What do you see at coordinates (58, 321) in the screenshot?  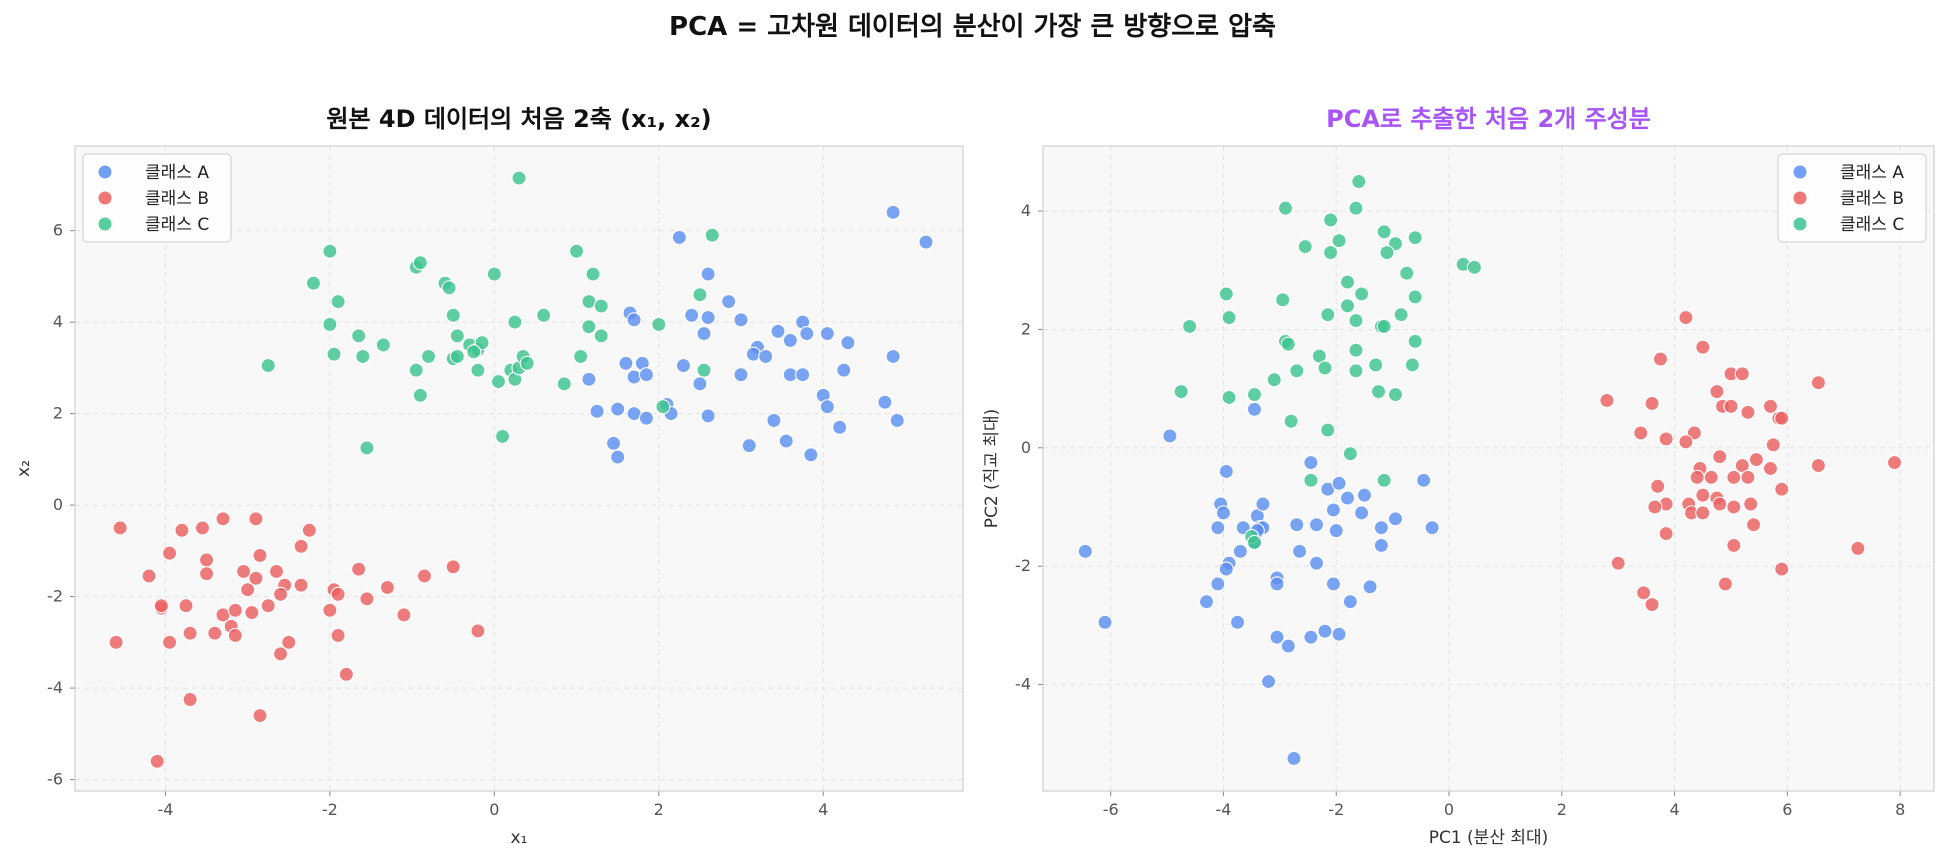 I see `y-tick-label: 4` at bounding box center [58, 321].